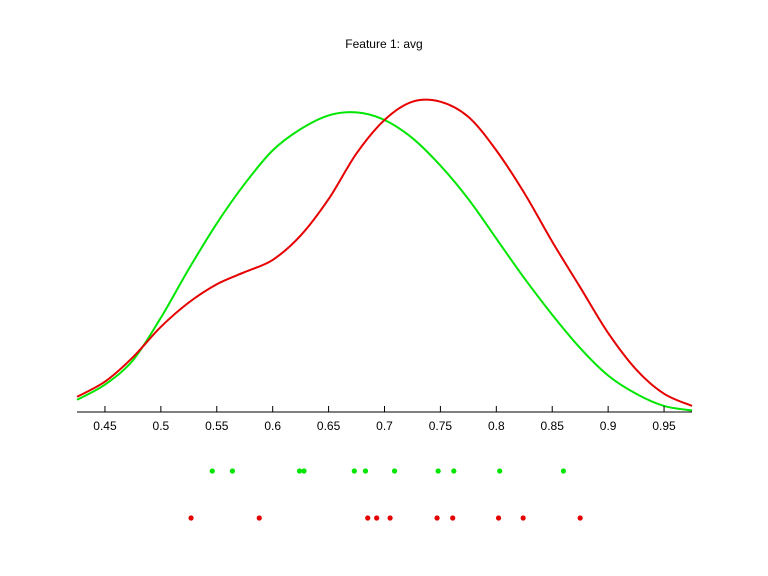 The width and height of the screenshot is (768, 576). I want to click on rug-points, so click(385, 494).